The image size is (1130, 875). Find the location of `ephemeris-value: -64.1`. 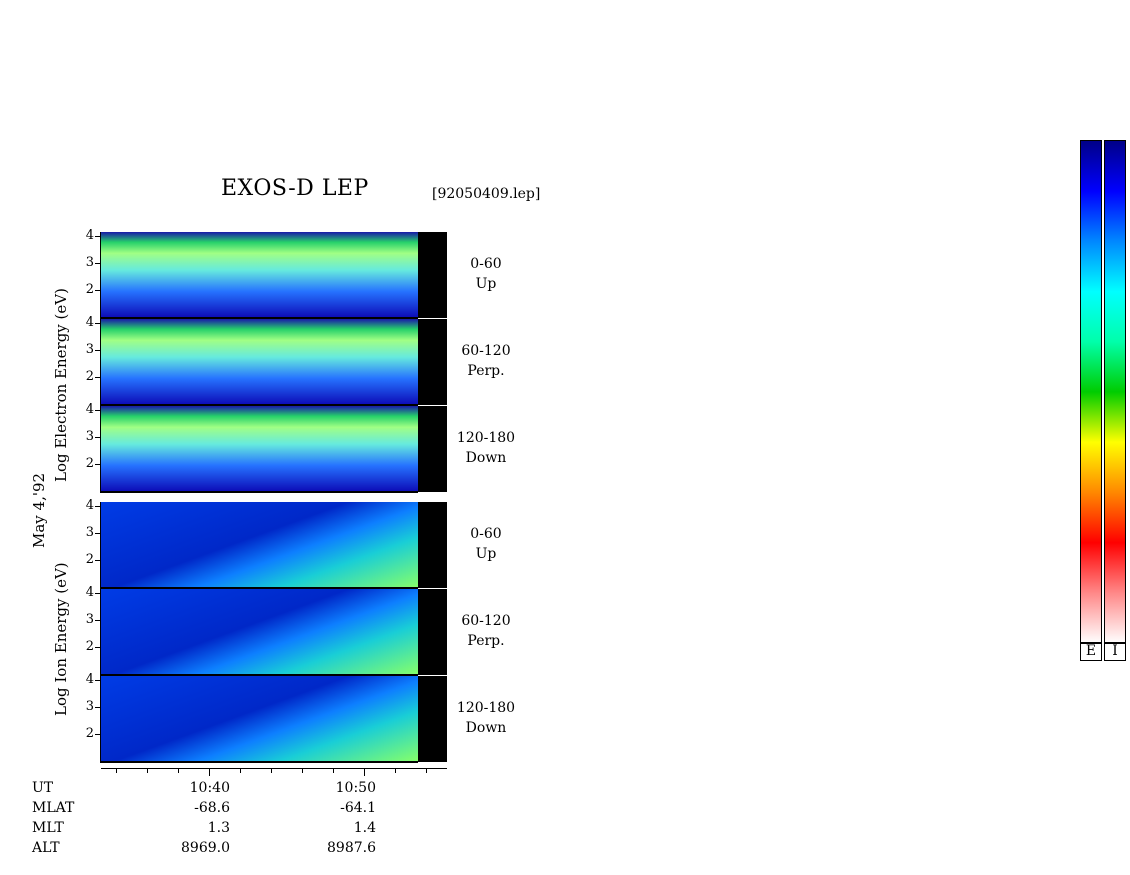

ephemeris-value: -64.1 is located at coordinates (358, 808).